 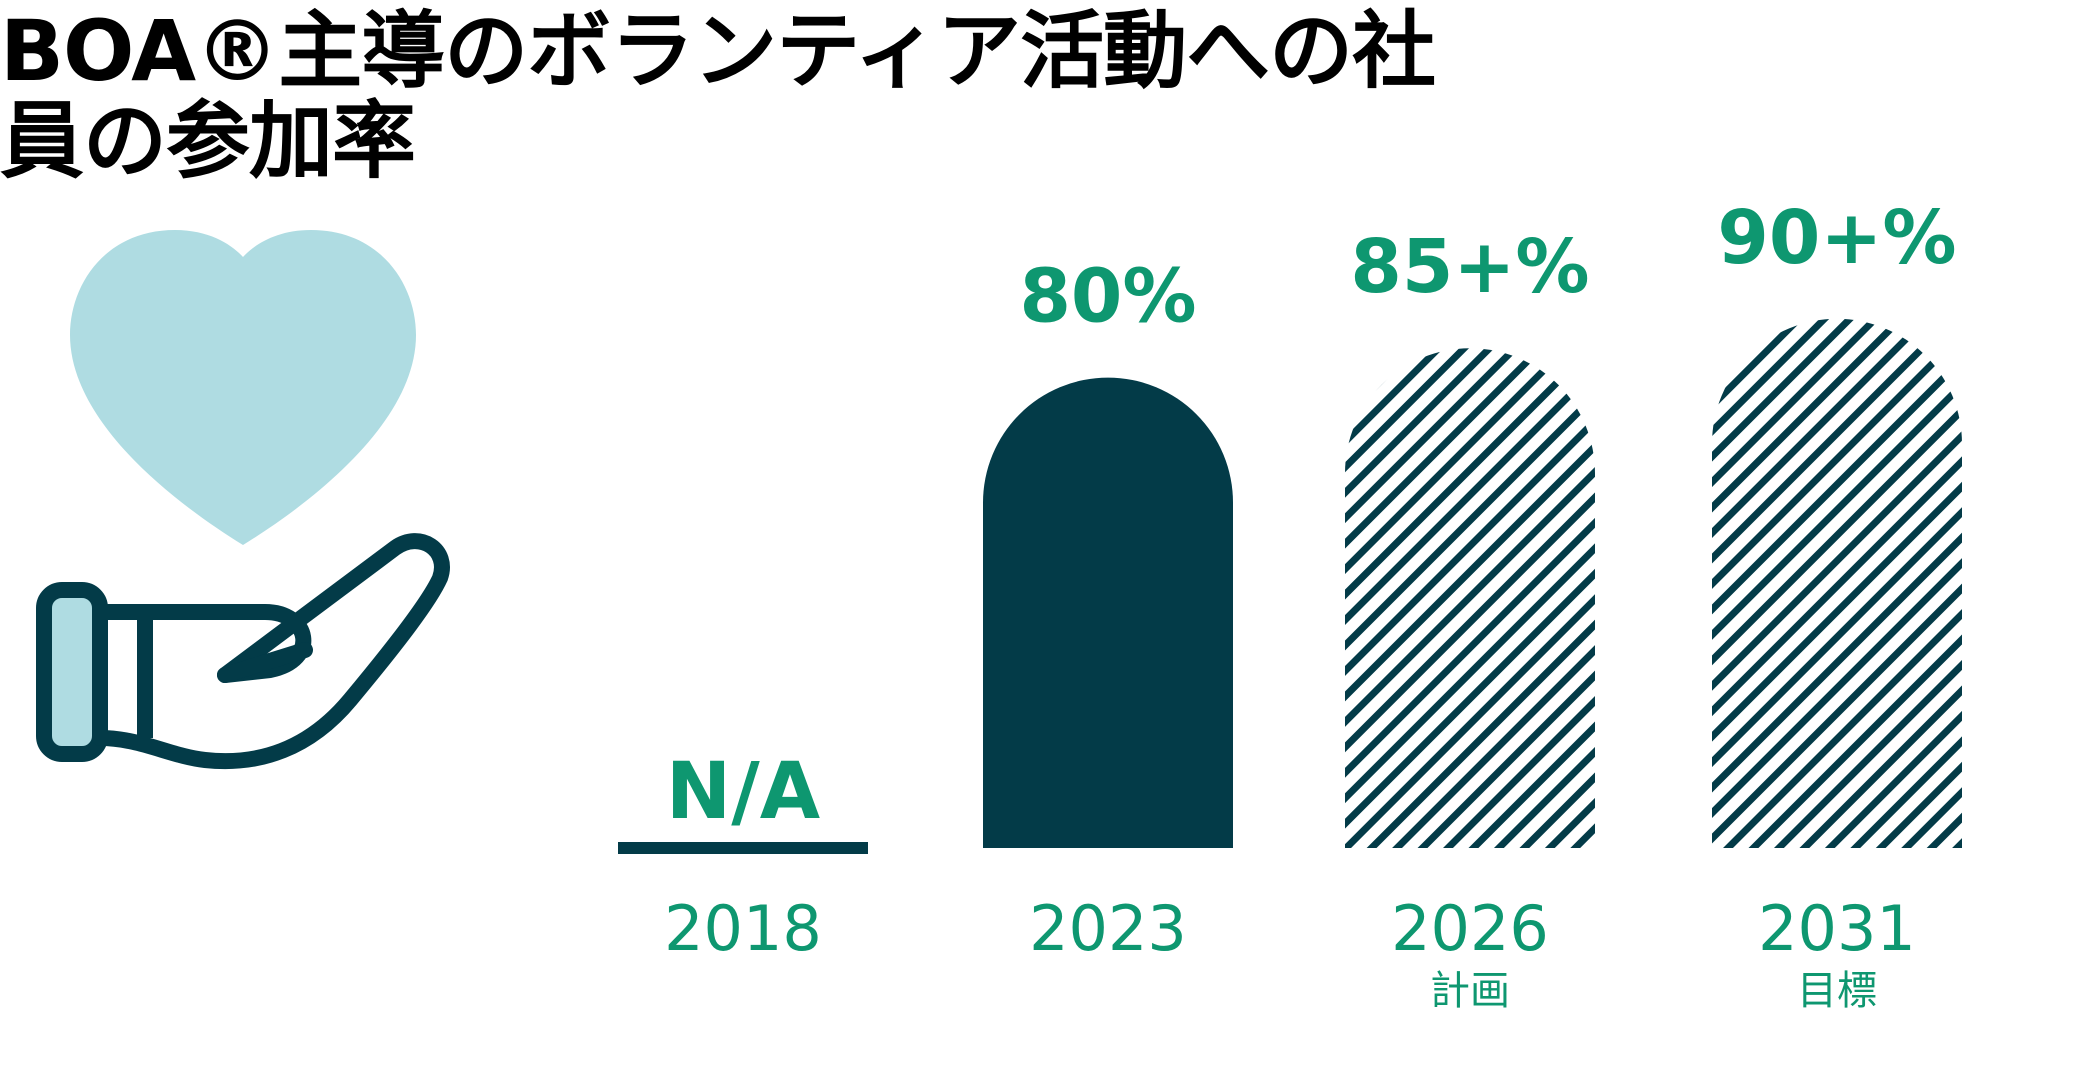 What do you see at coordinates (1470, 991) in the screenshot?
I see `category-sublabel: 計画` at bounding box center [1470, 991].